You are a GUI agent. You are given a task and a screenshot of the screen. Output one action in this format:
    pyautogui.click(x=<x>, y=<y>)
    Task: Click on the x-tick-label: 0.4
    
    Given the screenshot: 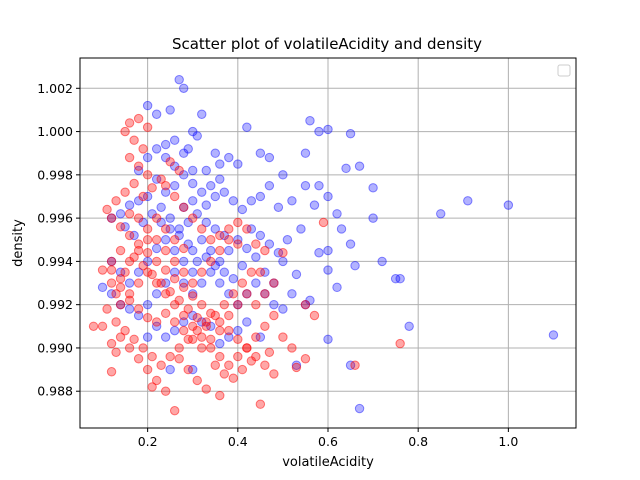 What is the action you would take?
    pyautogui.click(x=238, y=441)
    